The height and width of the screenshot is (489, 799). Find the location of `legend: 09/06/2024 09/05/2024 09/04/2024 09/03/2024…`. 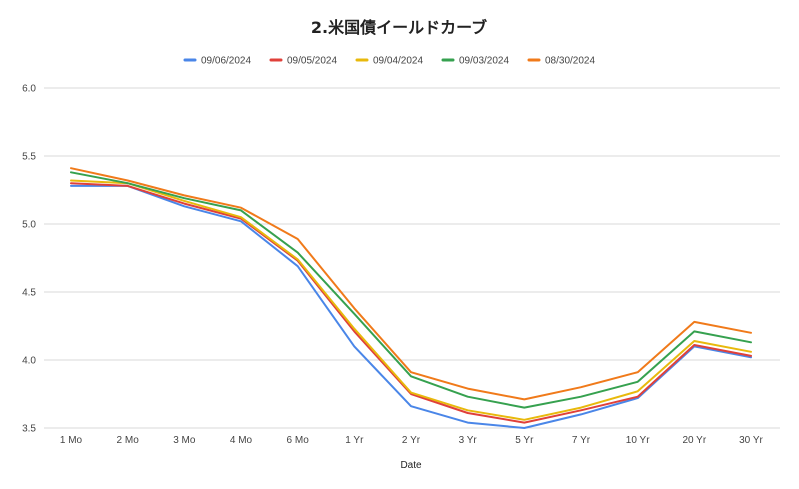

legend: 09/06/2024 09/05/2024 09/04/2024 09/03/2024… is located at coordinates (389, 61).